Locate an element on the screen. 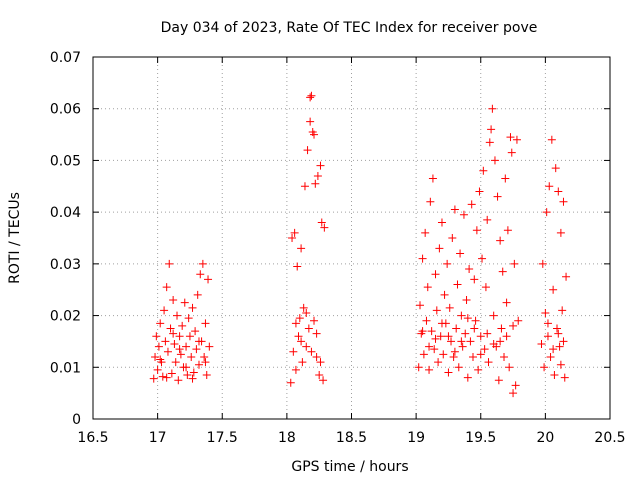 Image resolution: width=640 pixels, height=480 pixels. x-tick-label: 19.5 is located at coordinates (480, 438).